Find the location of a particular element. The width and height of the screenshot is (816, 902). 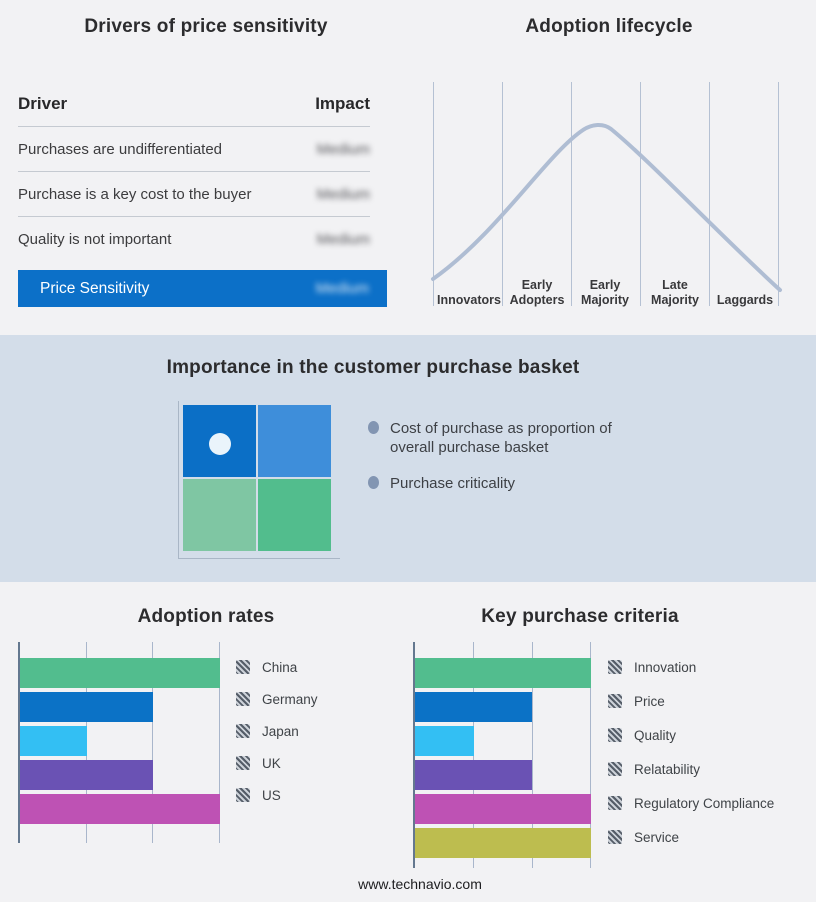

stage-label-late-majority: Late Majority is located at coordinates (675, 292).